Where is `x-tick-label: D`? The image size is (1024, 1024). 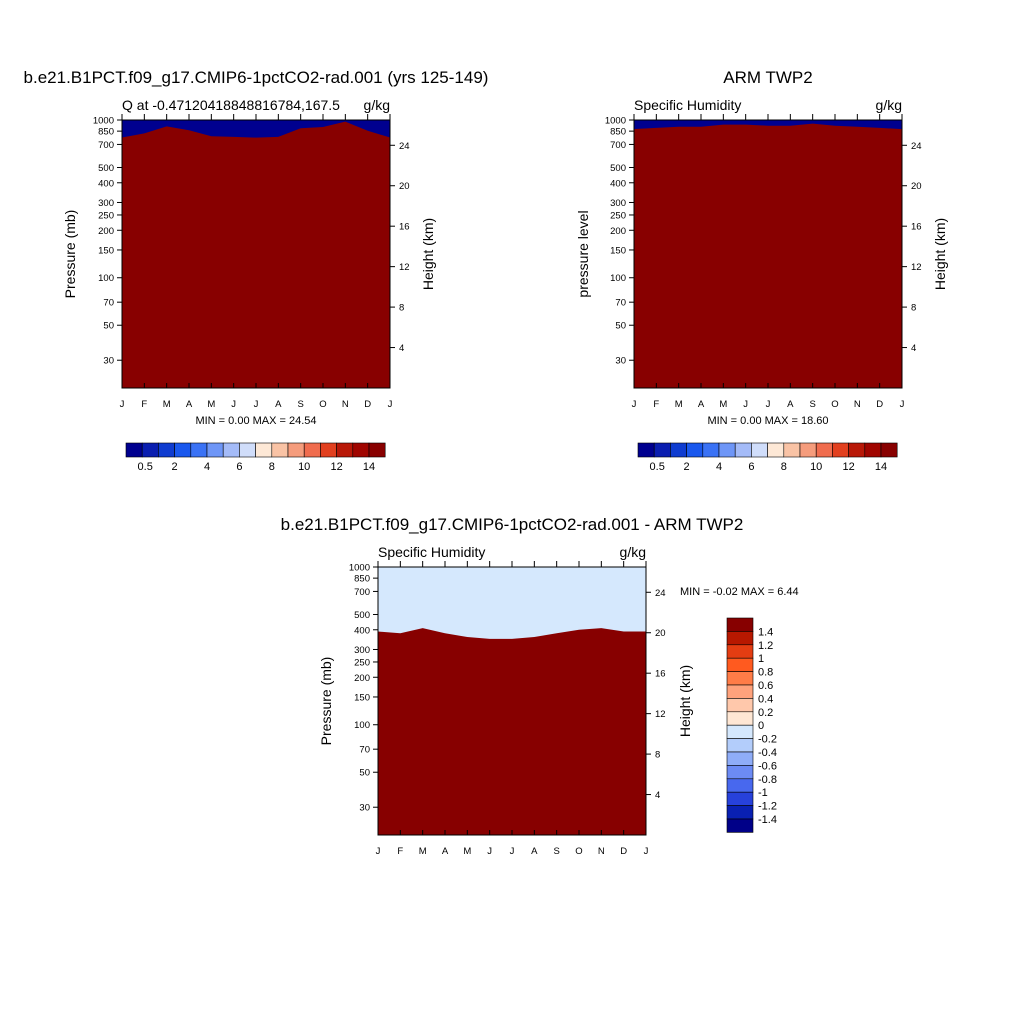
x-tick-label: D is located at coordinates (367, 404).